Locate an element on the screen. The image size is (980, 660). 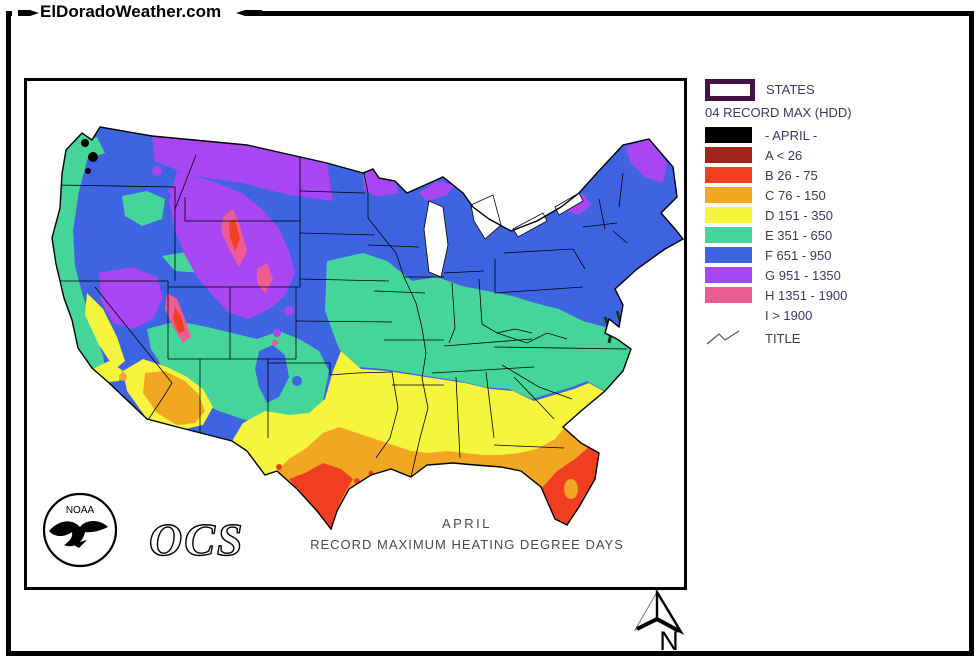
legend-row: - APRIL - is located at coordinates (778, 135).